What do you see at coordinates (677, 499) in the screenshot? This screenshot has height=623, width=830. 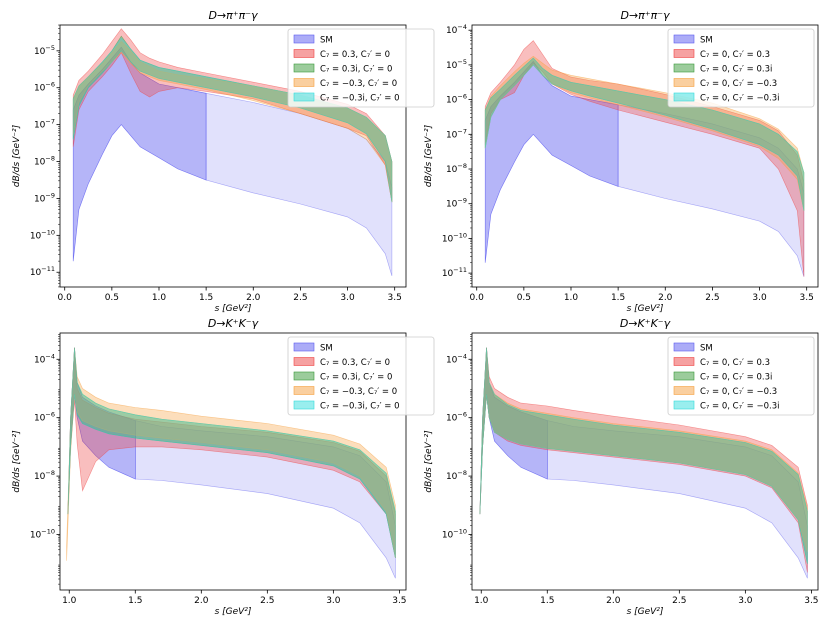 I see `band-kk-c7p-0-weak` at bounding box center [677, 499].